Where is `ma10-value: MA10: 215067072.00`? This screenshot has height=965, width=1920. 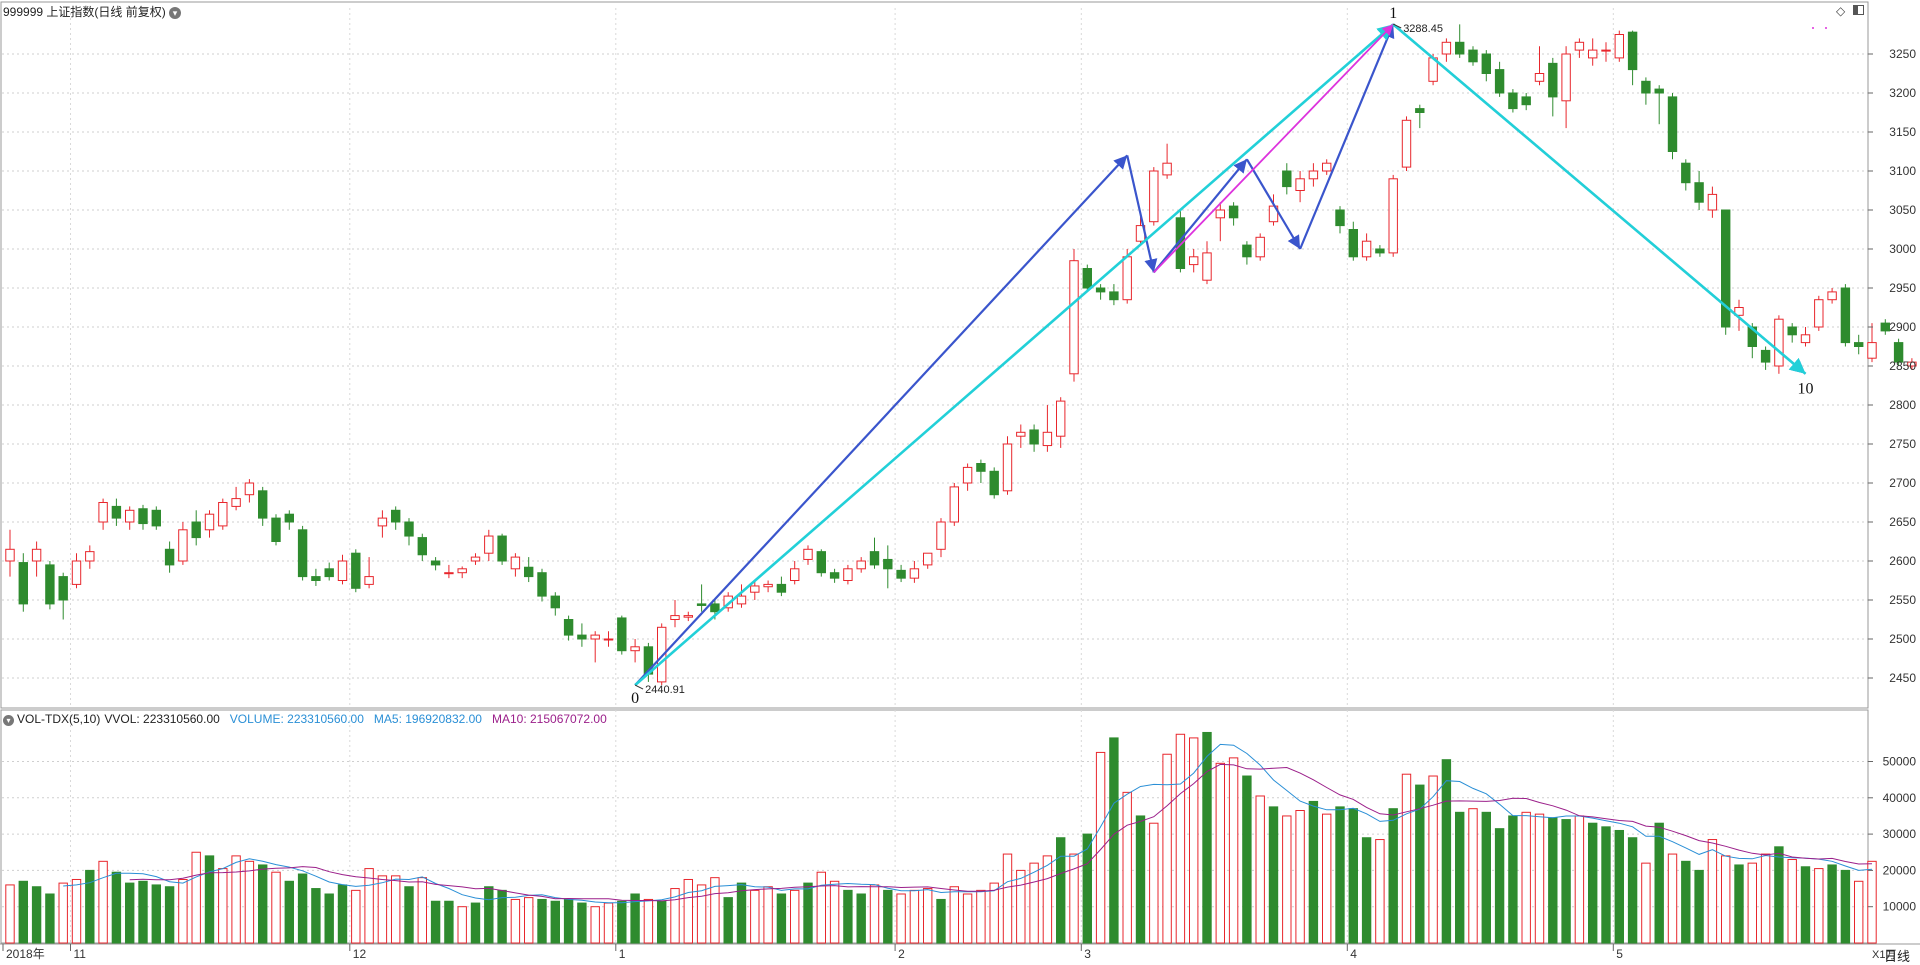
ma10-value: MA10: 215067072.00 is located at coordinates (549, 719).